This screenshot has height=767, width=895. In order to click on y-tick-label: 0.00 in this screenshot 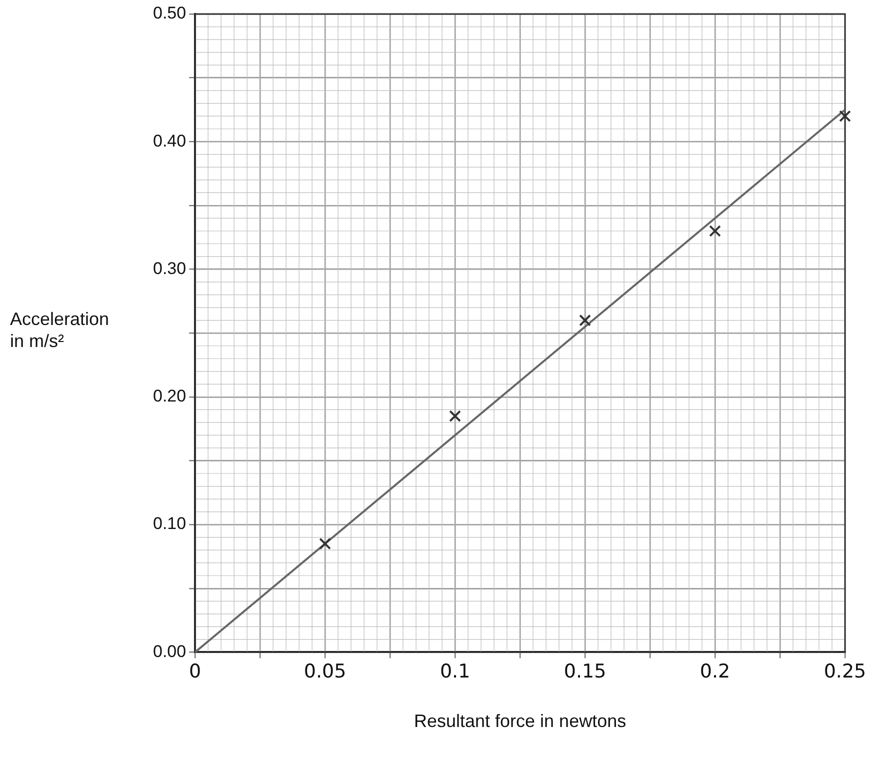, I will do `click(169, 651)`.